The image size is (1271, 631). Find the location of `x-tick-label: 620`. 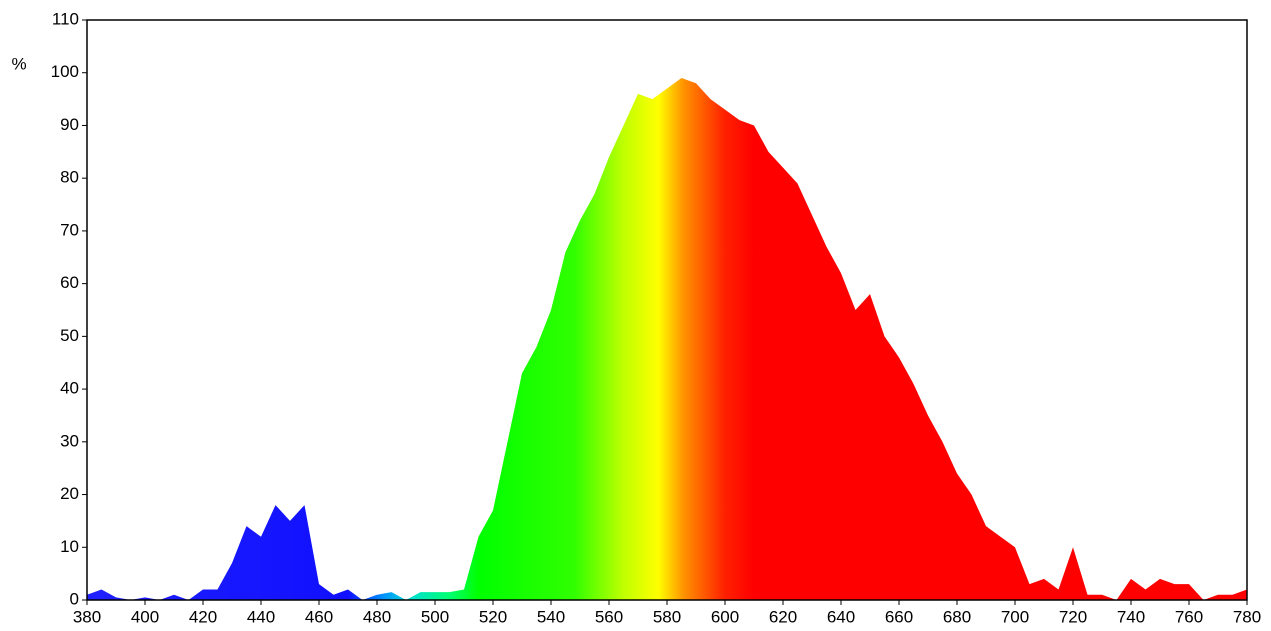

x-tick-label: 620 is located at coordinates (783, 616).